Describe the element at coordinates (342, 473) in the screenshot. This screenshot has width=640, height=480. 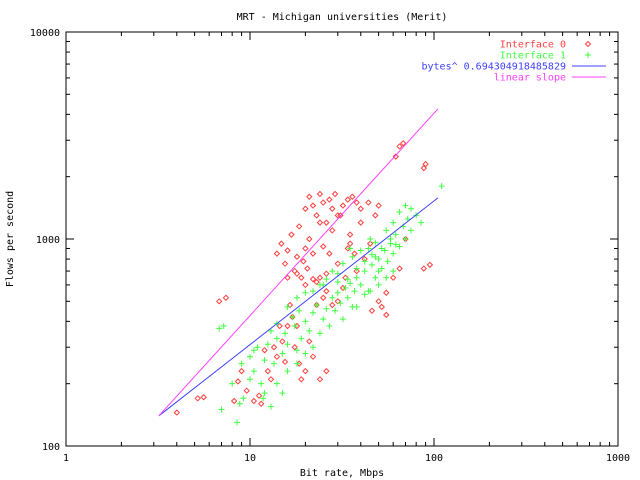
I see `x-axis-label: Bit rate, Mbps` at that location.